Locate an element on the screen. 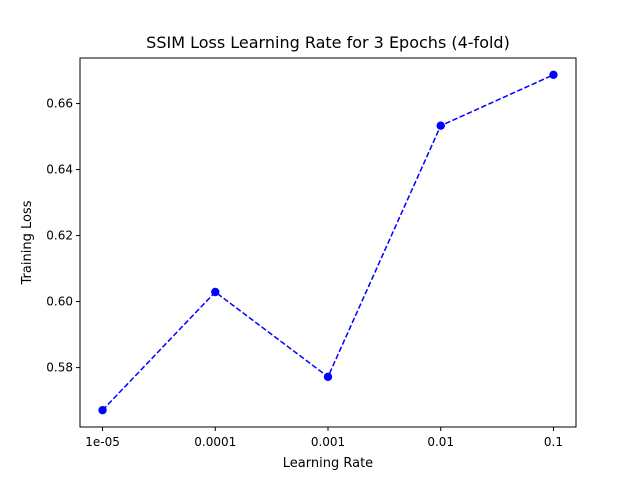 The height and width of the screenshot is (480, 640). y-axis-label: Training Loss is located at coordinates (27, 242).